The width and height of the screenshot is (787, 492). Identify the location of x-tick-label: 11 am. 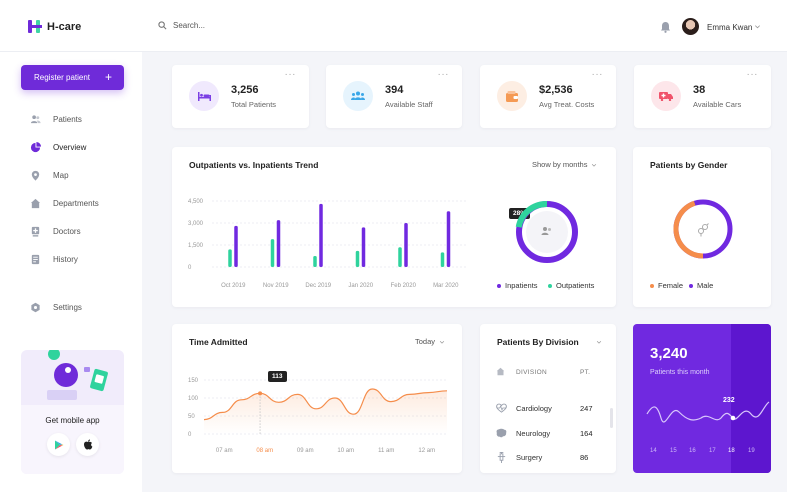
(386, 451).